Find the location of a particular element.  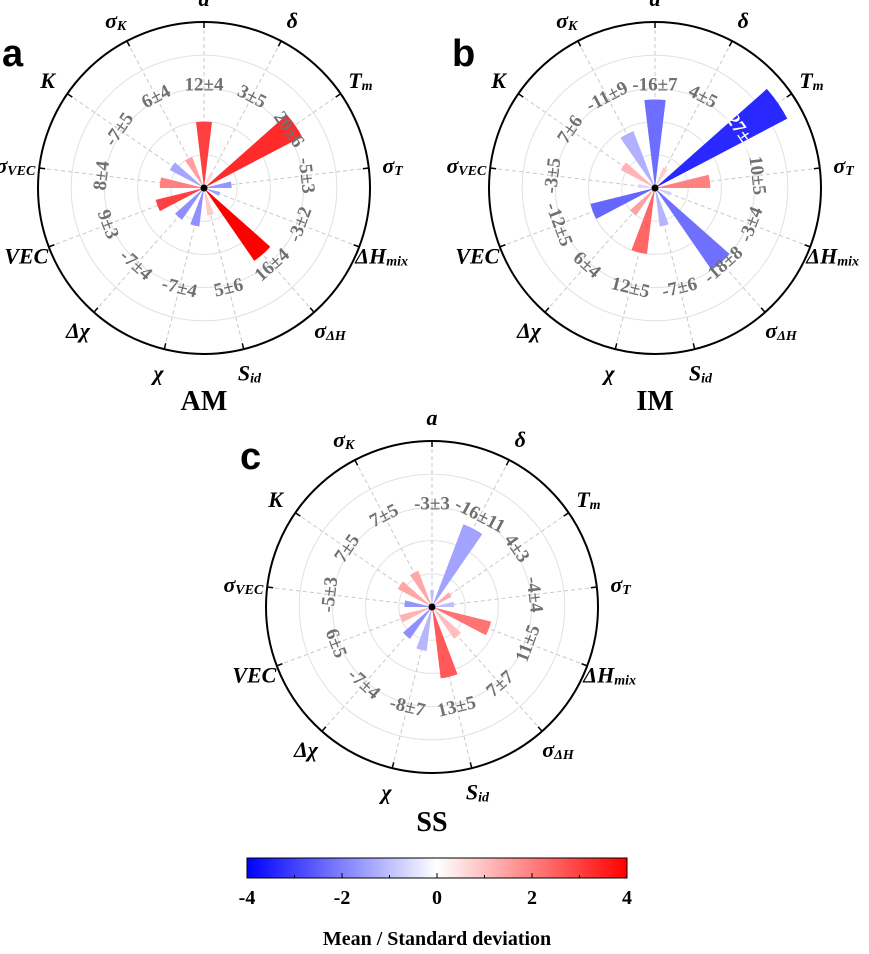

category-label-main: δ is located at coordinates (520, 438).